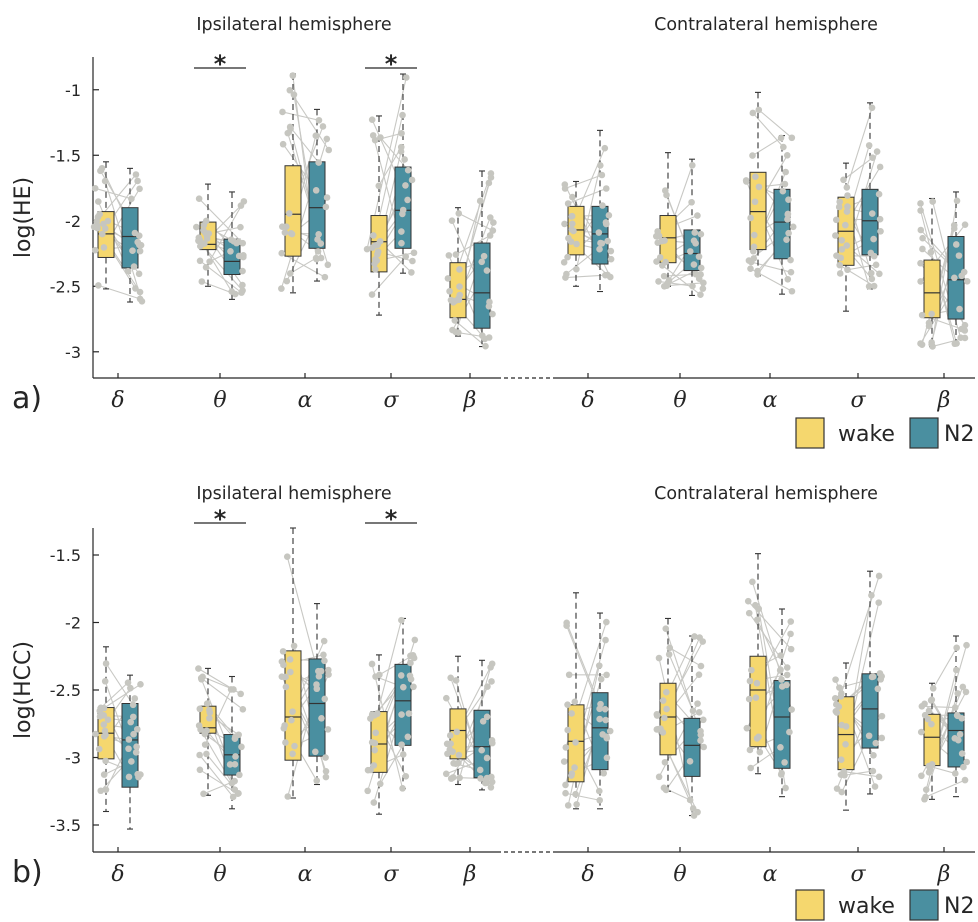 Image resolution: width=978 pixels, height=922 pixels. I want to click on box-body, so click(758, 211).